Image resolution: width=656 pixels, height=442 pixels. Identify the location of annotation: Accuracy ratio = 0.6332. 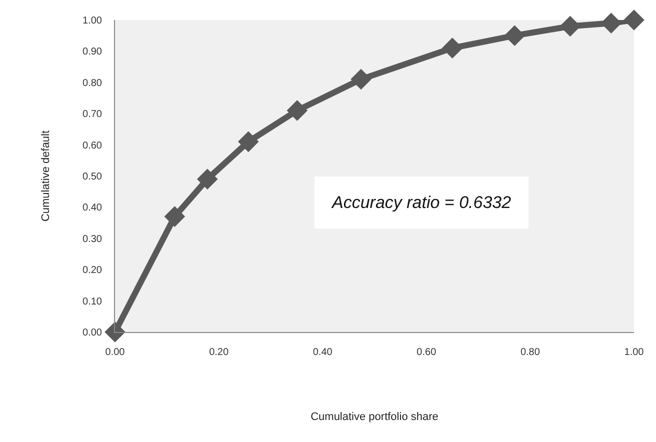
(421, 202).